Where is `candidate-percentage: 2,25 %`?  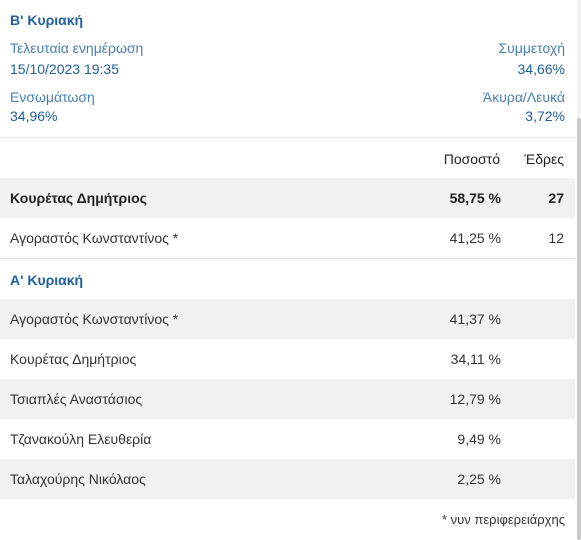 candidate-percentage: 2,25 % is located at coordinates (479, 479).